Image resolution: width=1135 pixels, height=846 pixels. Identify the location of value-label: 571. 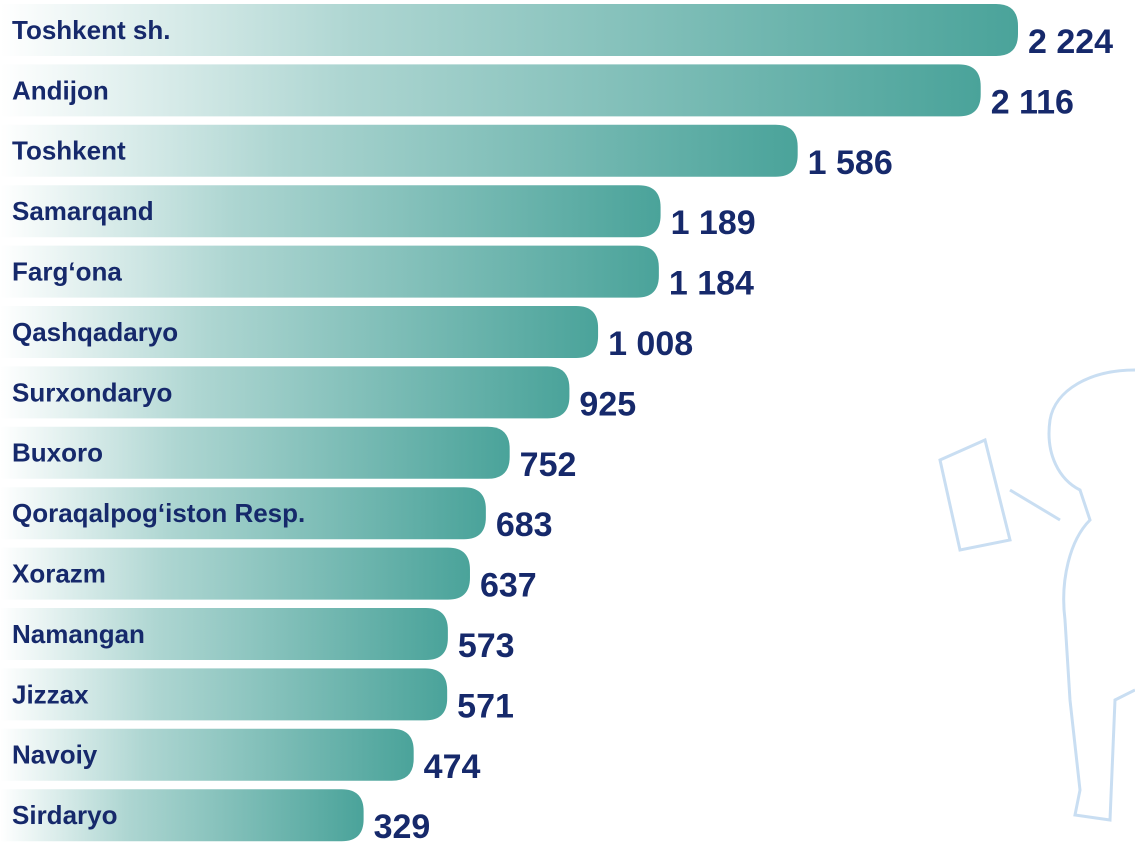
(485, 706).